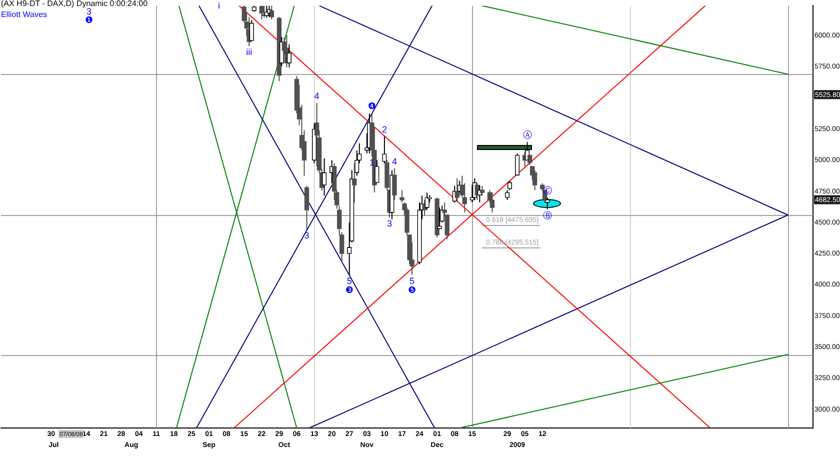 This screenshot has width=840, height=458. What do you see at coordinates (74, 4) in the screenshot?
I see `chart-title: (AX H9-DT - DAX,D) Dynamic 0:00:24:00` at bounding box center [74, 4].